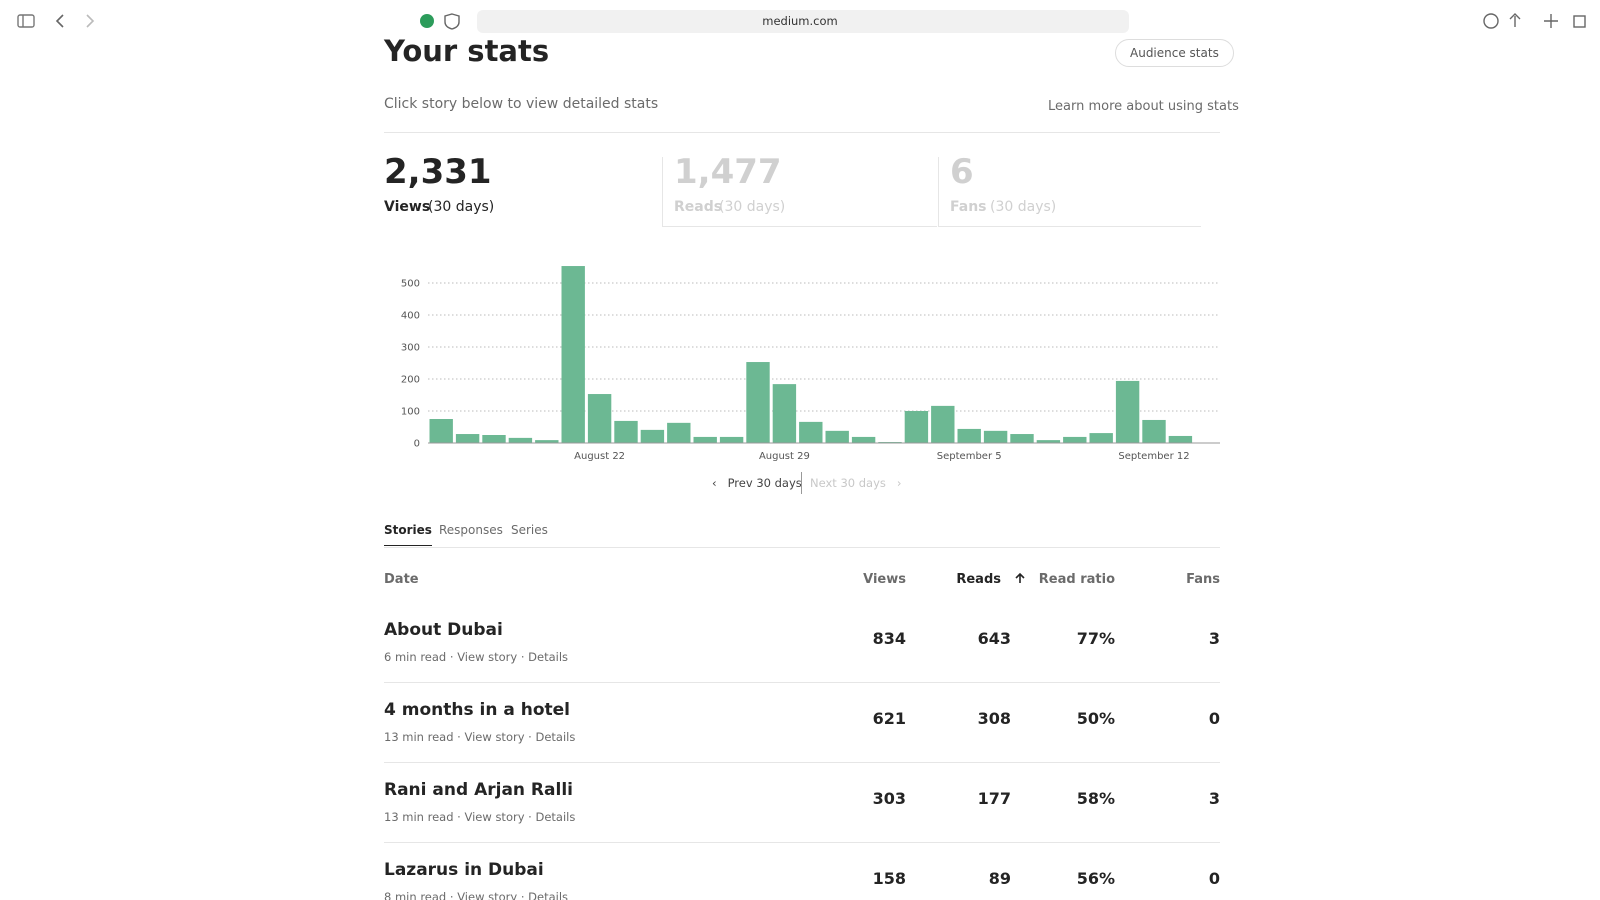 The width and height of the screenshot is (1600, 900). Describe the element at coordinates (1153, 456) in the screenshot. I see `x-tick-label: September 12` at that location.